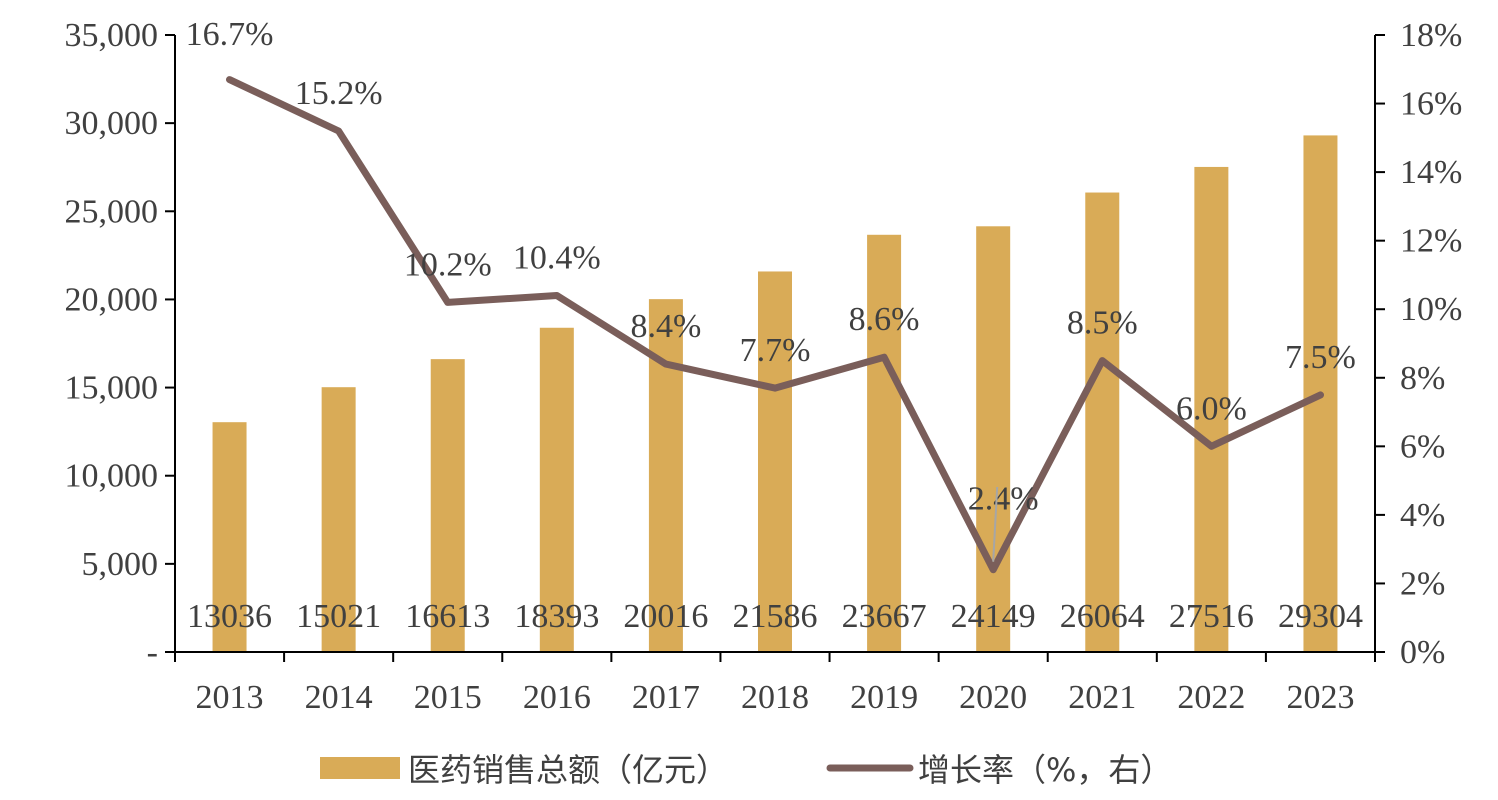  I want to click on line-value-label: 16.7%, so click(230, 34).